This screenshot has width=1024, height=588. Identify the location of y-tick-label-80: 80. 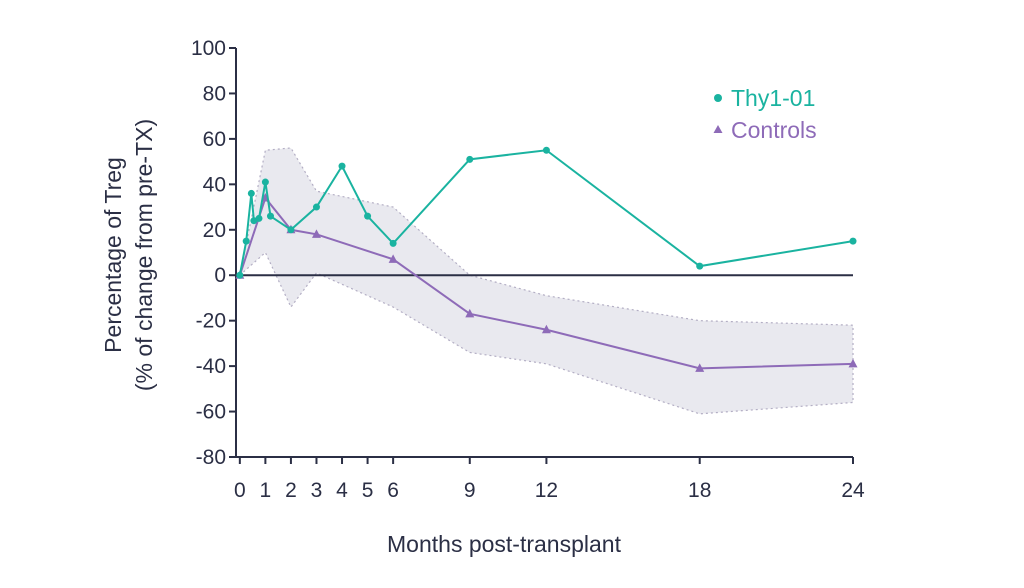
(214, 93).